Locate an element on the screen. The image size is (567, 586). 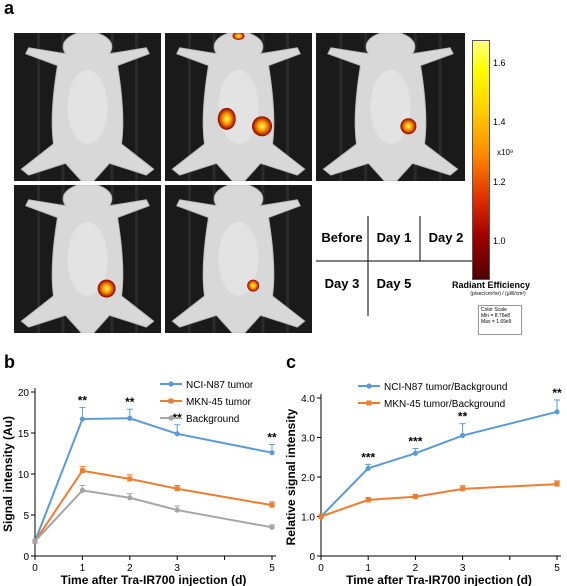
mouse-image-day2 is located at coordinates (390, 107).